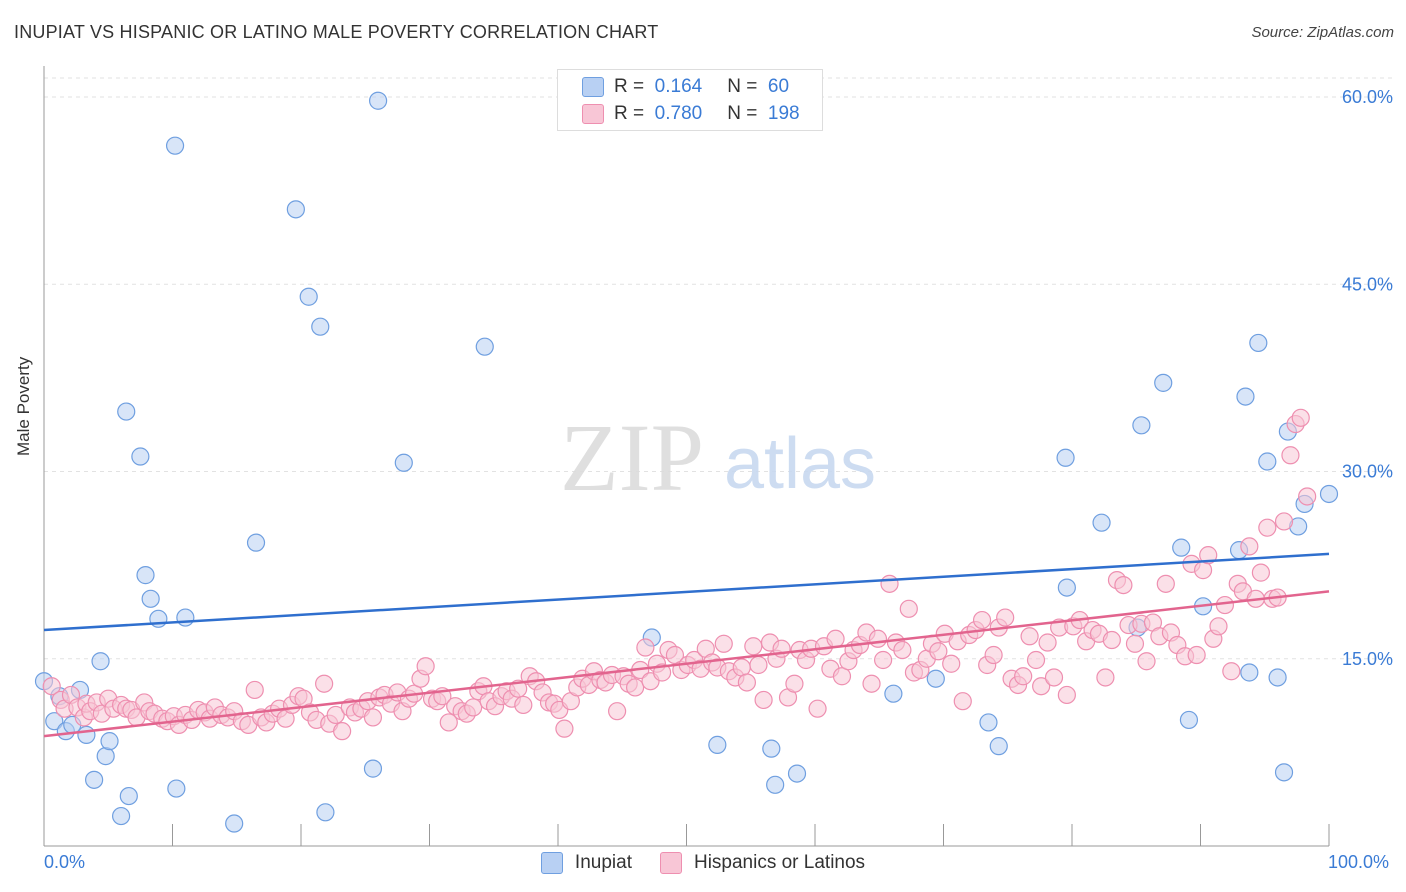 Image resolution: width=1406 pixels, height=892 pixels. Describe the element at coordinates (778, 86) in the screenshot. I see `n-value: 60` at that location.